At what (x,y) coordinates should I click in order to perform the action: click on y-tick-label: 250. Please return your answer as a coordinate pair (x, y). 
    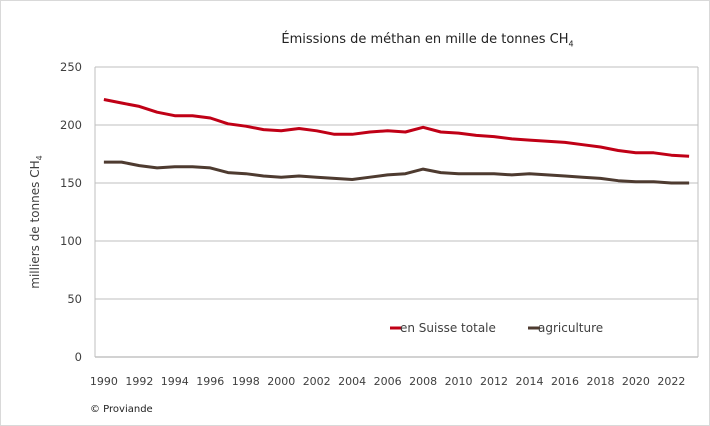
    Looking at the image, I should click on (71, 67).